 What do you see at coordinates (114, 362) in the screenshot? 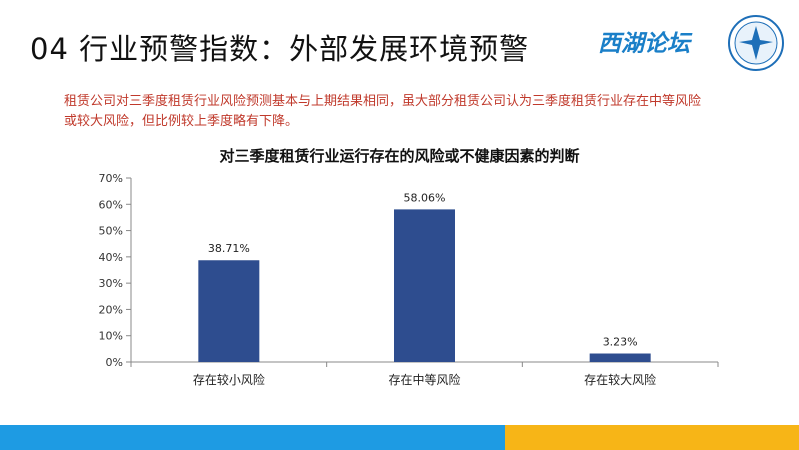
I see `y-tick-label: 0%` at bounding box center [114, 362].